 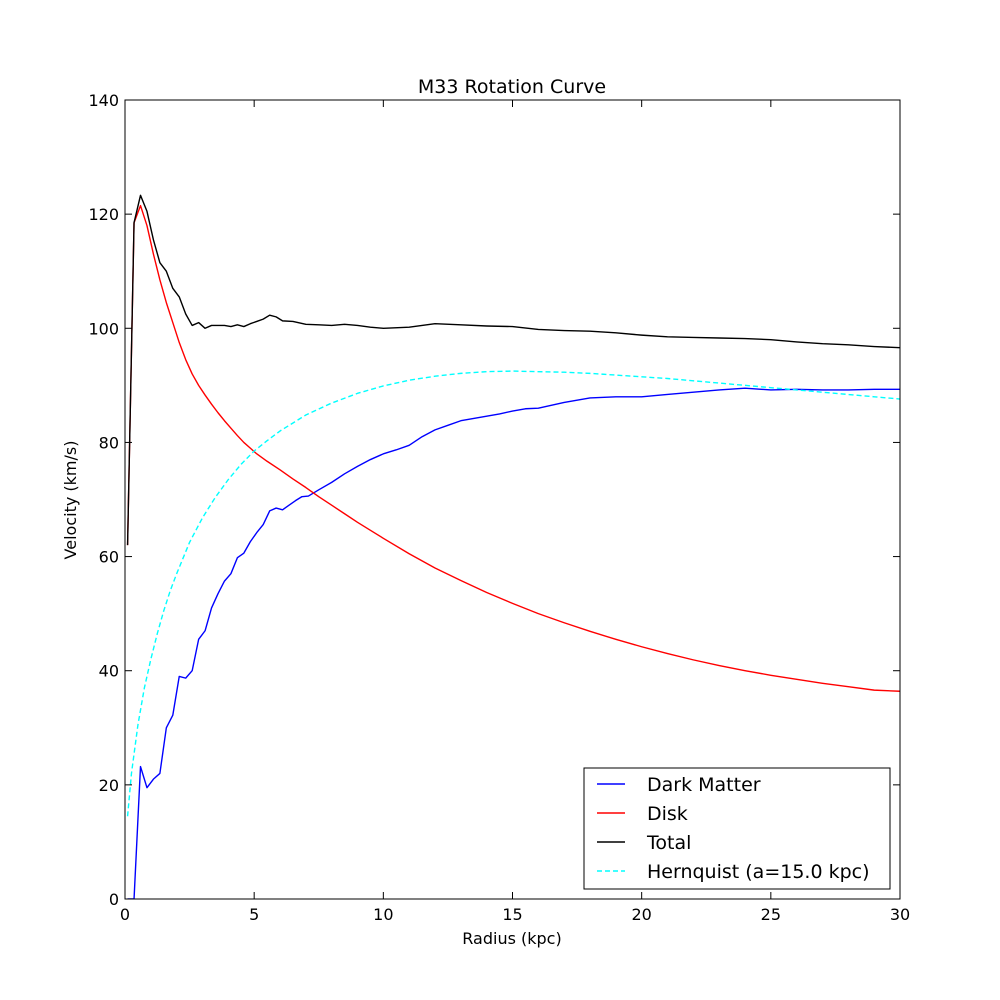 What do you see at coordinates (114, 899) in the screenshot?
I see `y-tick-label: 0` at bounding box center [114, 899].